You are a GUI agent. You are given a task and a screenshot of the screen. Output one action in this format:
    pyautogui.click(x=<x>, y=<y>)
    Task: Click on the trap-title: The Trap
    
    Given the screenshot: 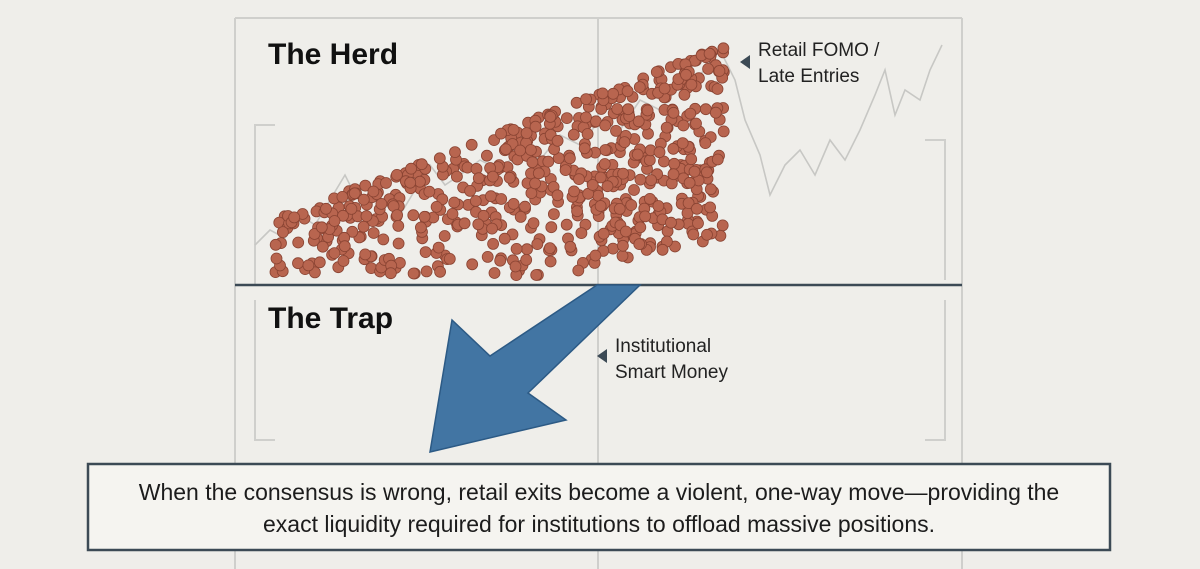 What is the action you would take?
    pyautogui.click(x=330, y=318)
    